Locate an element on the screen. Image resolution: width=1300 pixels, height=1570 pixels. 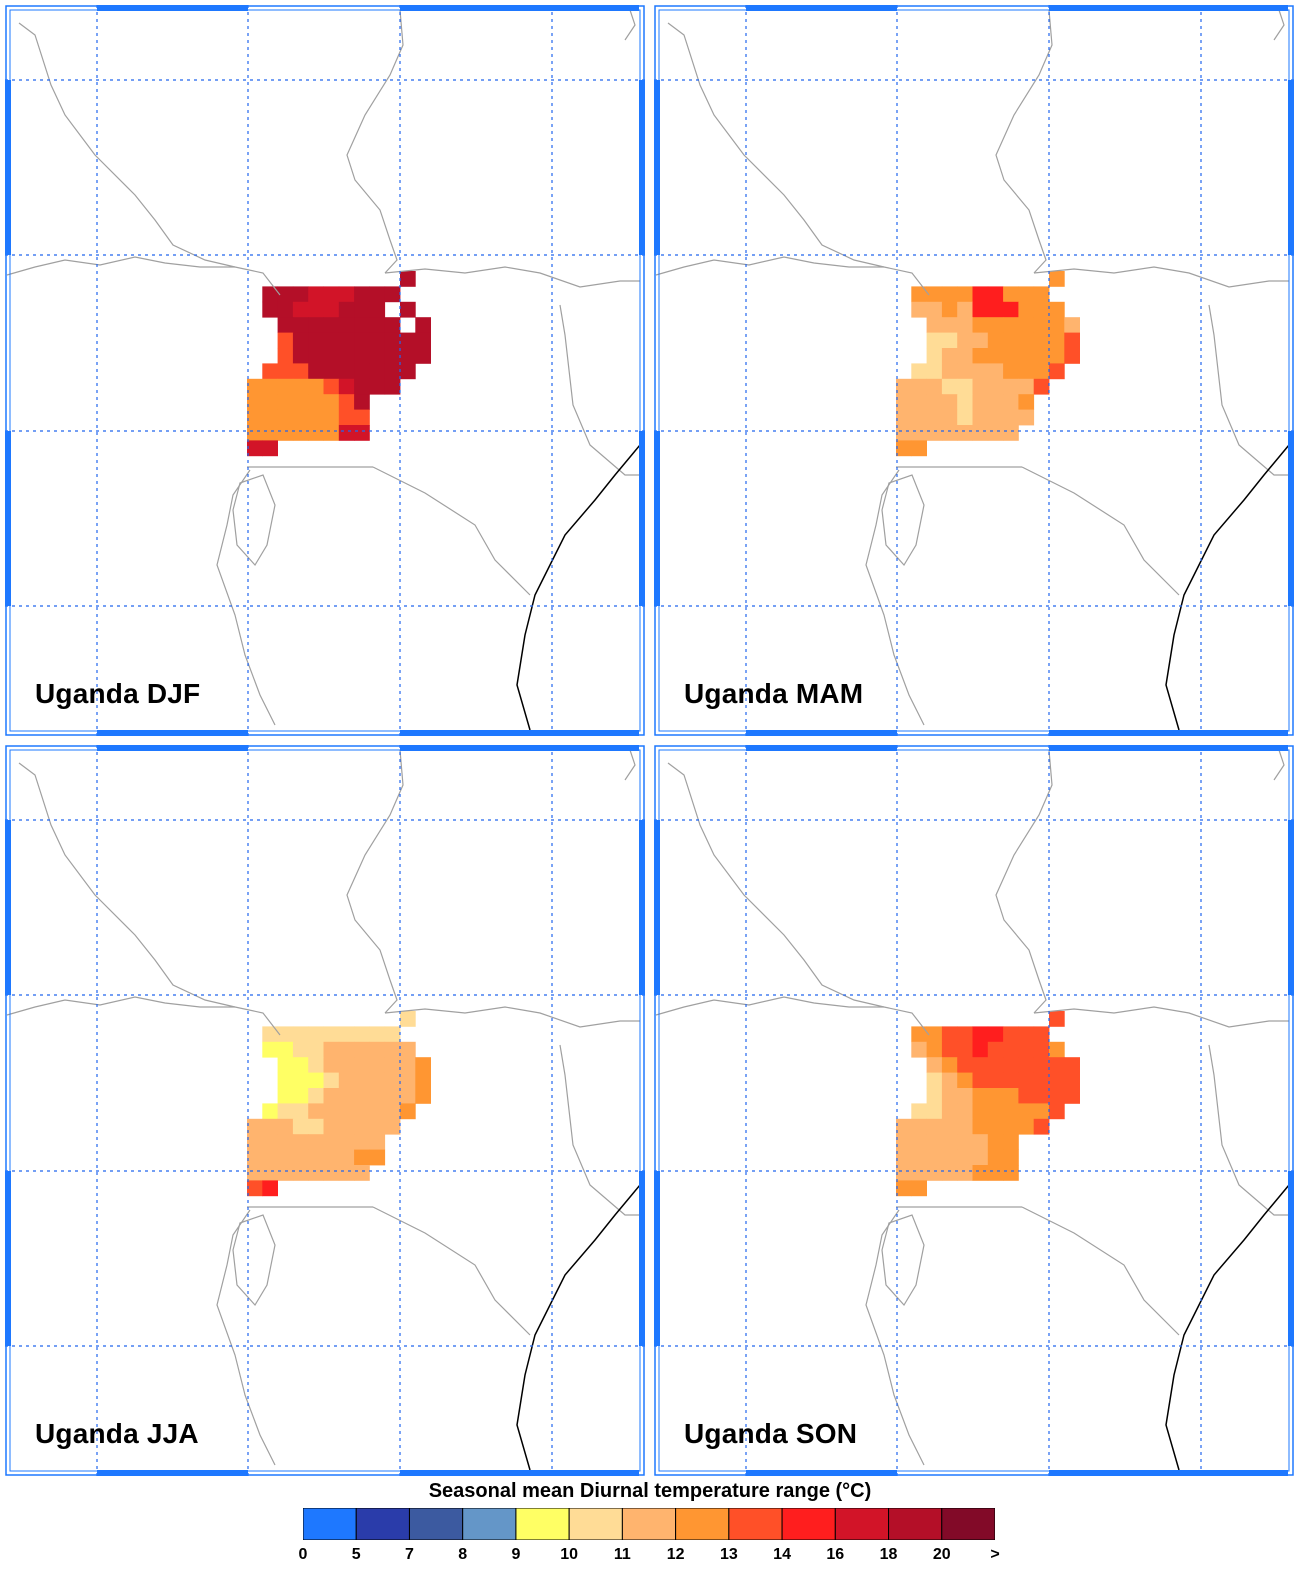
colorbar-tick-label: 9 is located at coordinates (516, 1554).